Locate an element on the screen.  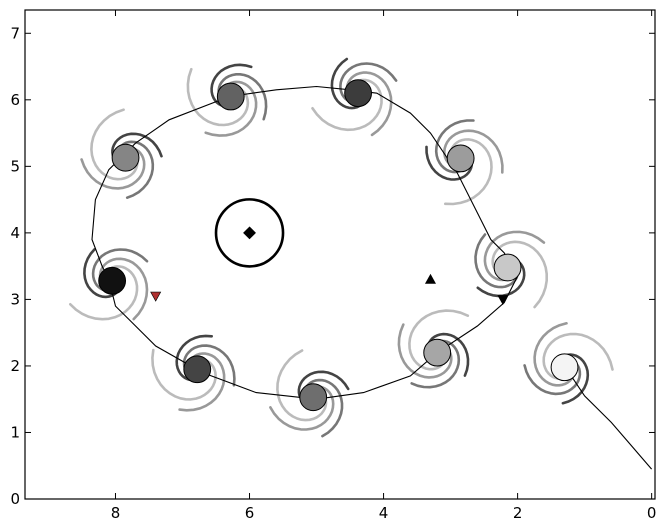
x-tick-label: 4 is located at coordinates (384, 513).